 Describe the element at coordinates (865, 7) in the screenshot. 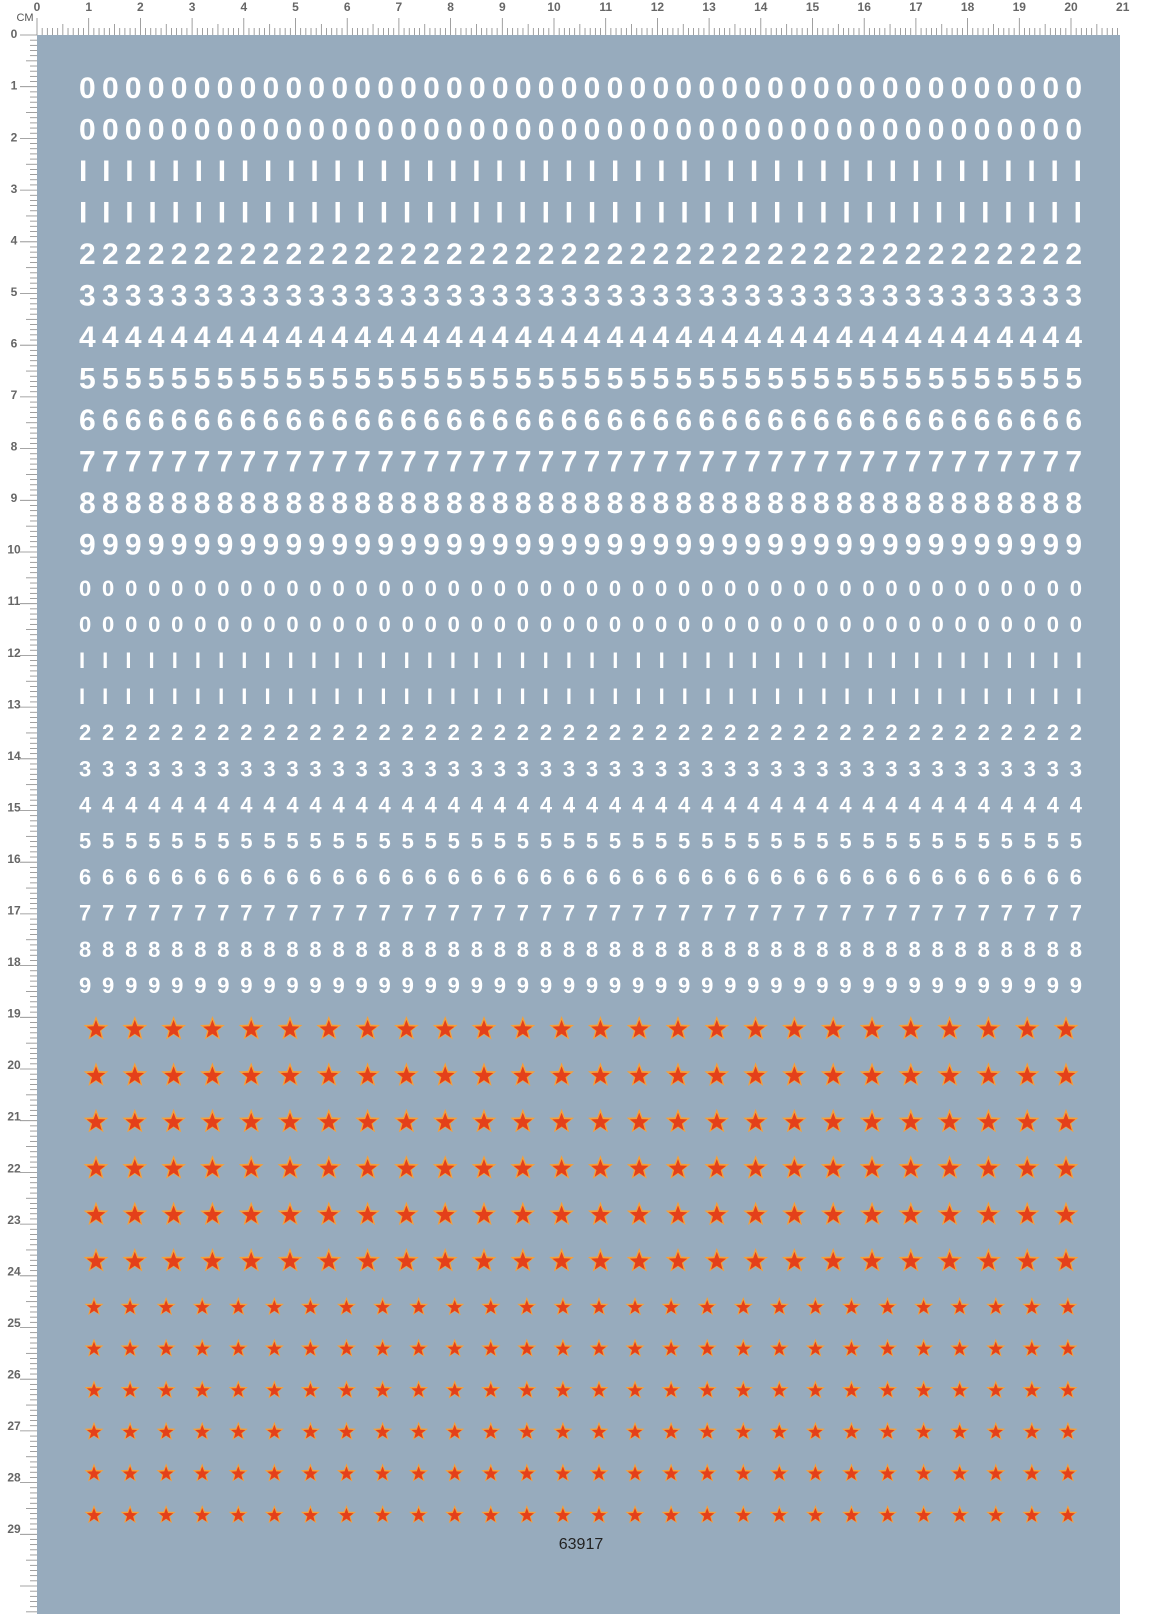

I see `ruler-label: 16` at that location.